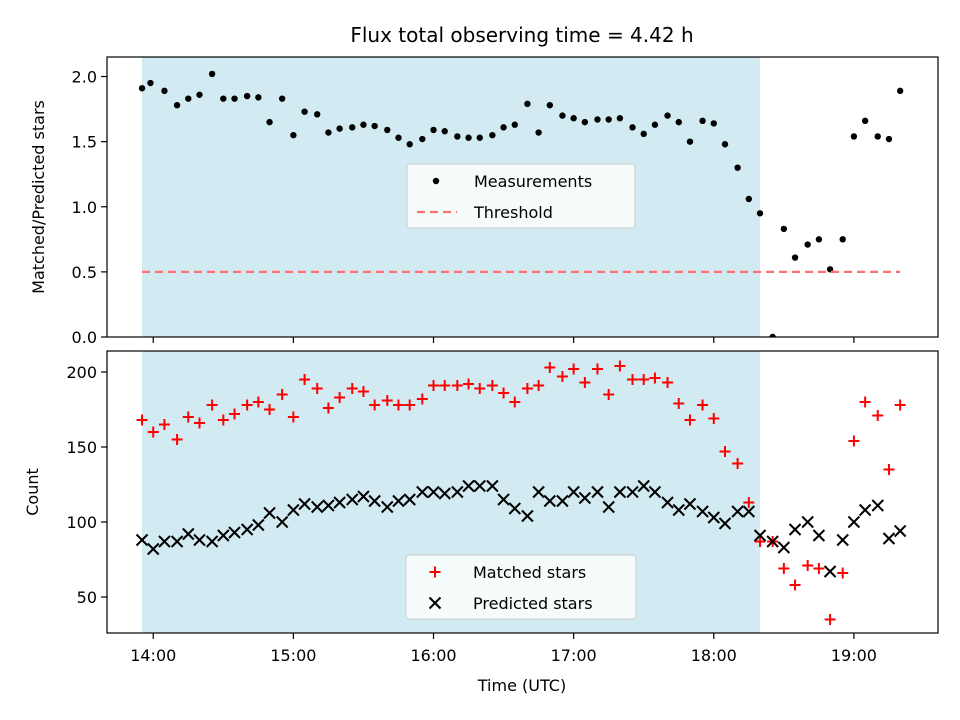 This screenshot has height=720, width=960. I want to click on y-tick-label: 200, so click(81, 372).